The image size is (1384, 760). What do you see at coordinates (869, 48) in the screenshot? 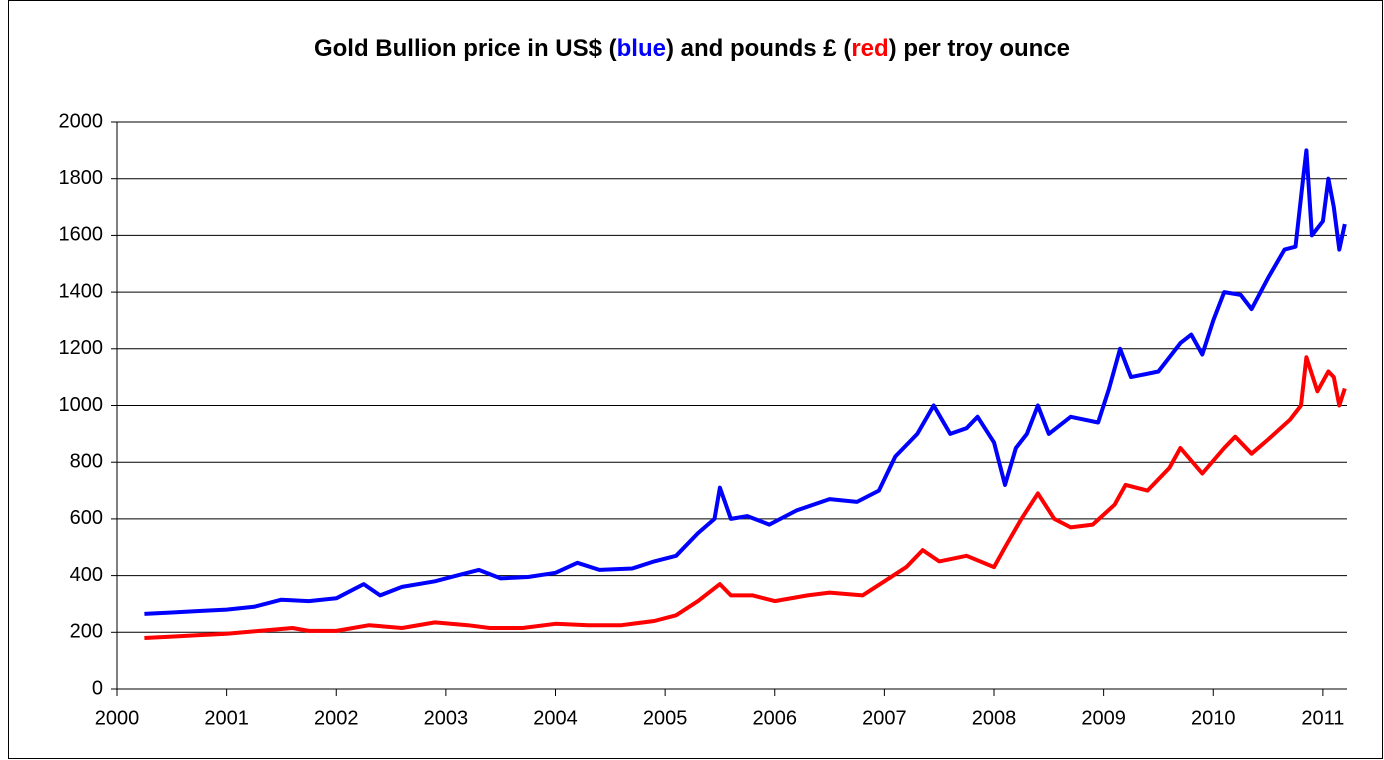
I see `title-part: red` at bounding box center [869, 48].